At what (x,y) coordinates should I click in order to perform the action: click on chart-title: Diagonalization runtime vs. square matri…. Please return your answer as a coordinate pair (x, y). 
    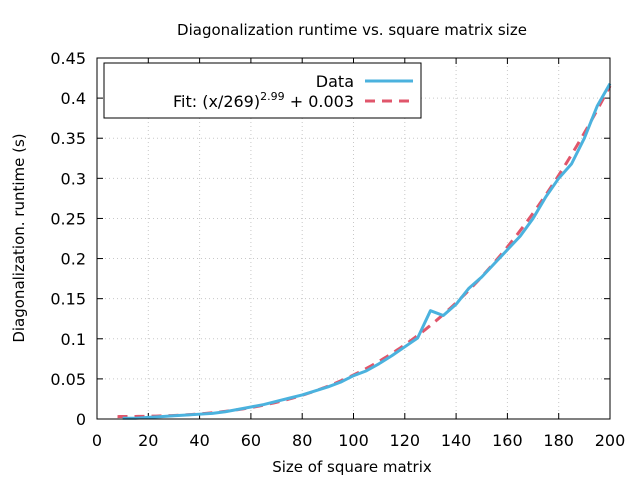
    Looking at the image, I should click on (352, 30).